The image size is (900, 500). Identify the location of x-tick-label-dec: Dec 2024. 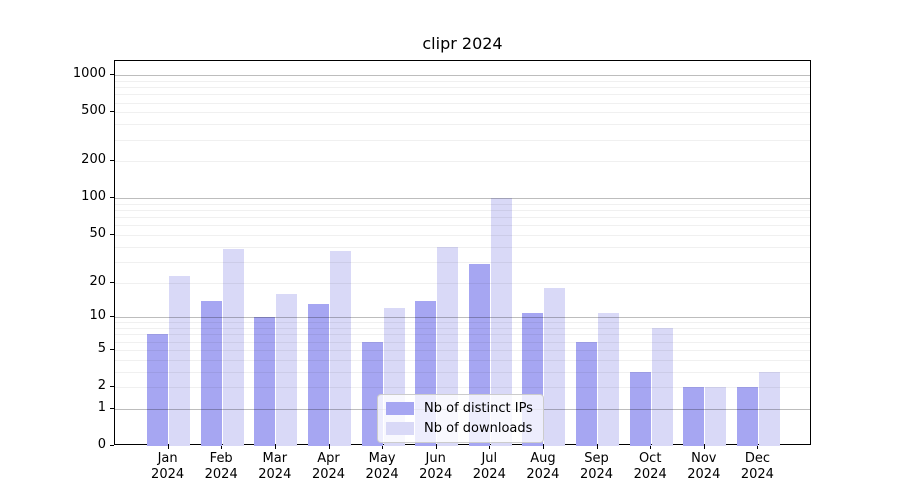
(757, 466).